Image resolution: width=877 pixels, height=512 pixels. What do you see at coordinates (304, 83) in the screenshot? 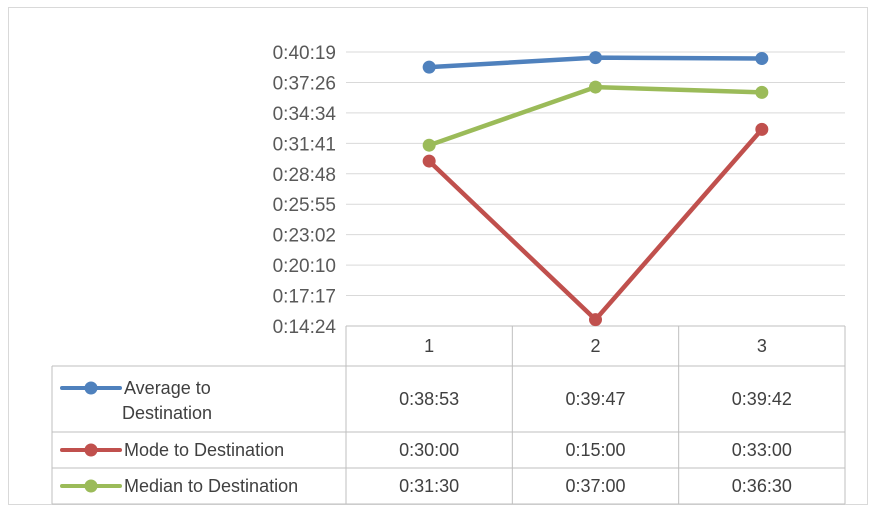
I see `y-tick-label: 0:37:26` at bounding box center [304, 83].